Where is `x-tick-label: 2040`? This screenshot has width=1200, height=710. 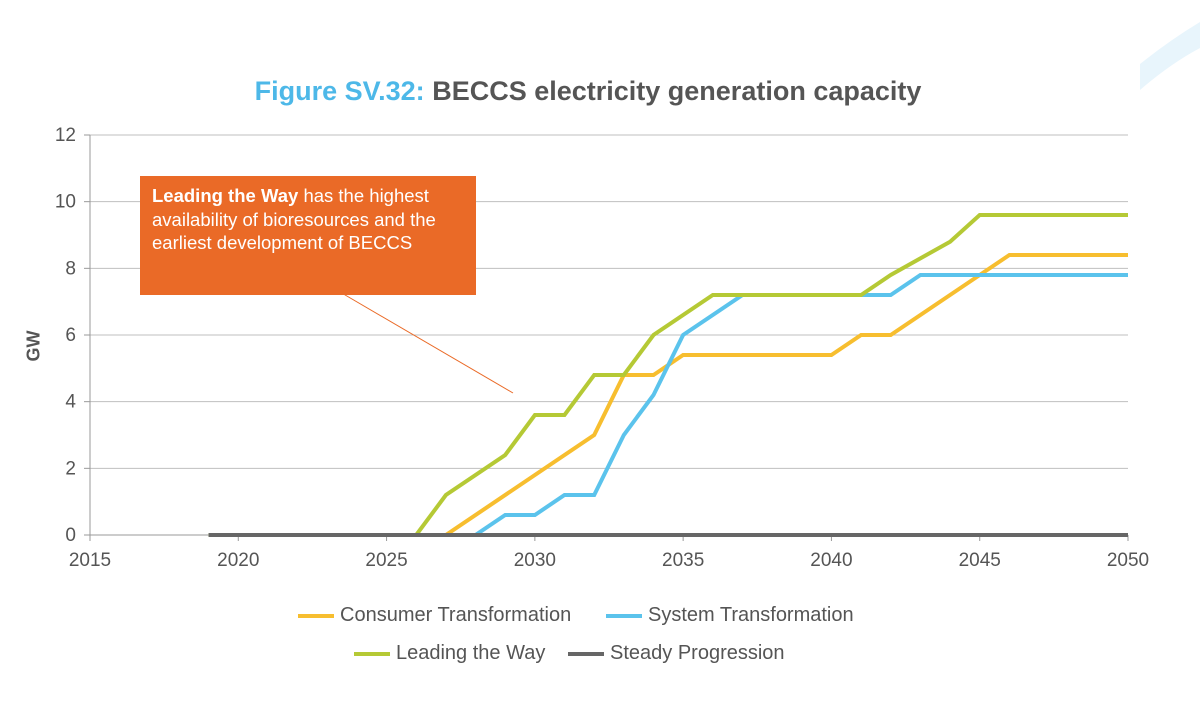 x-tick-label: 2040 is located at coordinates (831, 560).